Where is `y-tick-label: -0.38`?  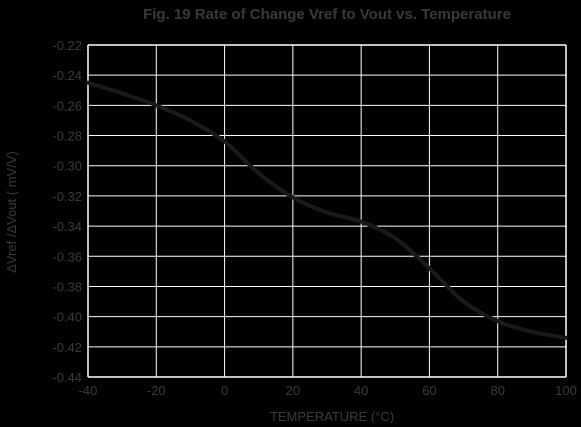
y-tick-label: -0.38 is located at coordinates (67, 286).